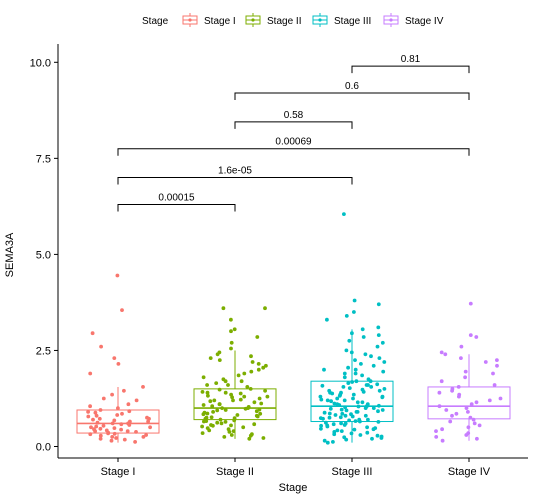 Image resolution: width=550 pixels, height=498 pixels. Describe the element at coordinates (118, 421) in the screenshot. I see `box-rect` at that location.